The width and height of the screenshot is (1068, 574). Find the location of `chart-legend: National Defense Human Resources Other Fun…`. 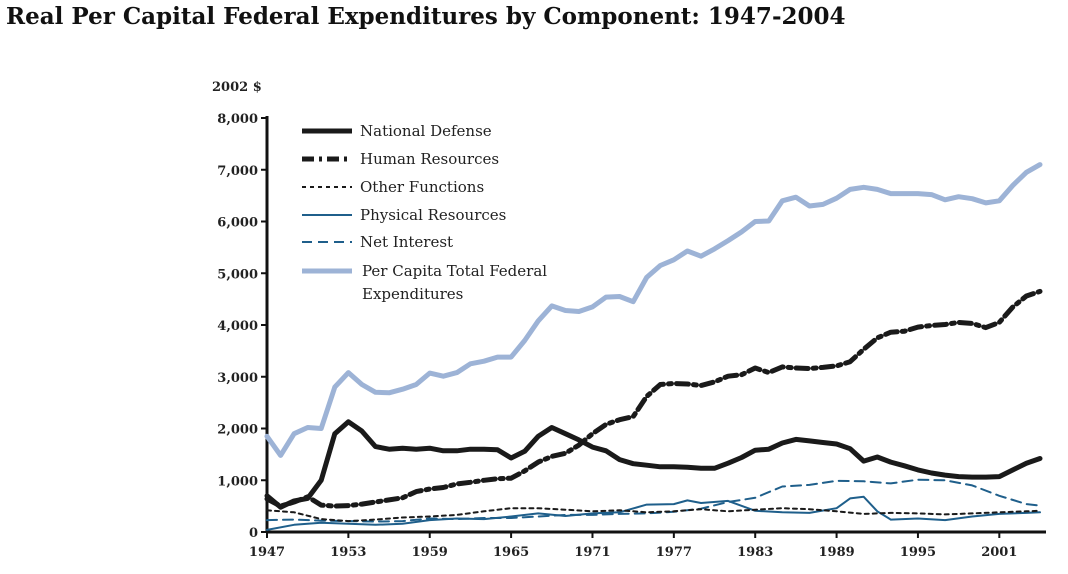

chart-legend: National Defense Human Resources Other Fun… is located at coordinates (424, 212).